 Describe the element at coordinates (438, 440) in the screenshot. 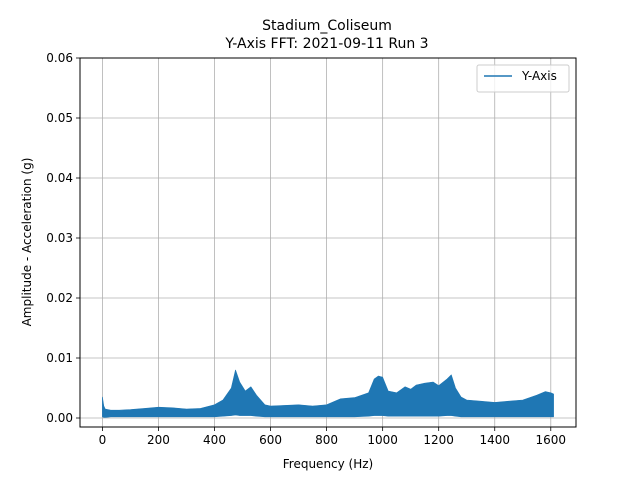

I see `x-tick-label: 1200` at that location.